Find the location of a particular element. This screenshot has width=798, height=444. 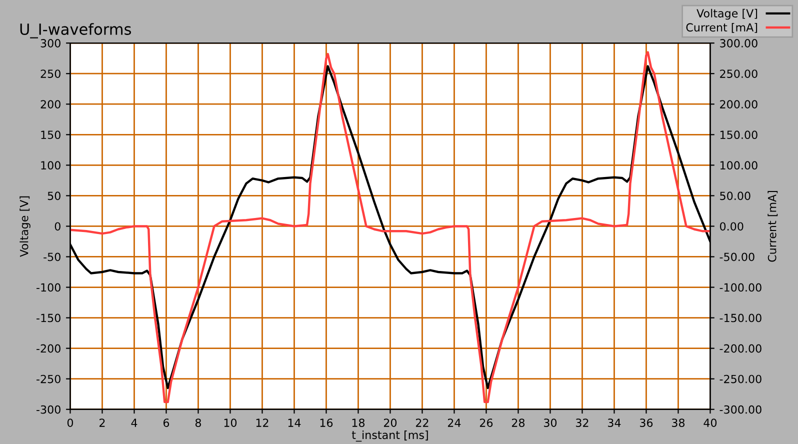

y-tick-label: -200 is located at coordinates (48, 348).